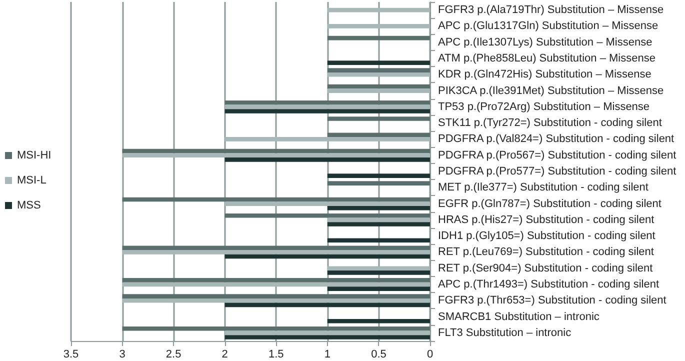 The image size is (685, 361). What do you see at coordinates (543, 188) in the screenshot?
I see `y-tick-label: MET p.(Ile377=) Substitution - coding silent` at bounding box center [543, 188].